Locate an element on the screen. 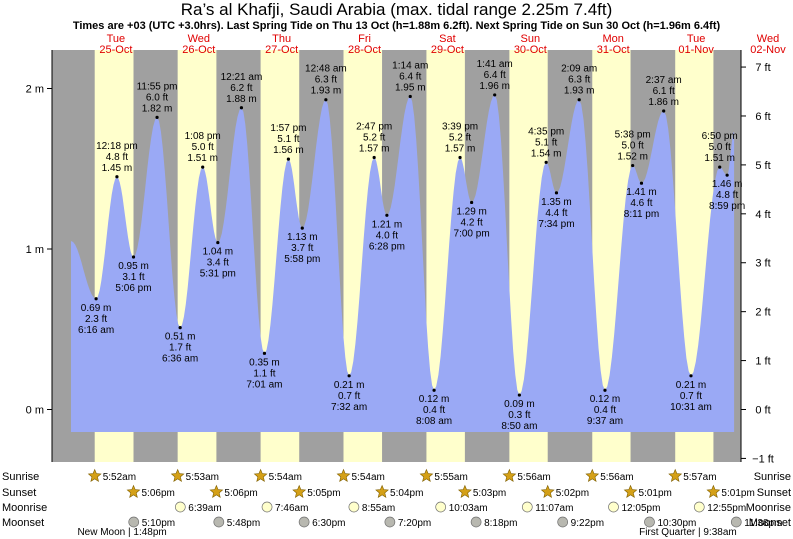  event-time: 5:03pm is located at coordinates (489, 493).